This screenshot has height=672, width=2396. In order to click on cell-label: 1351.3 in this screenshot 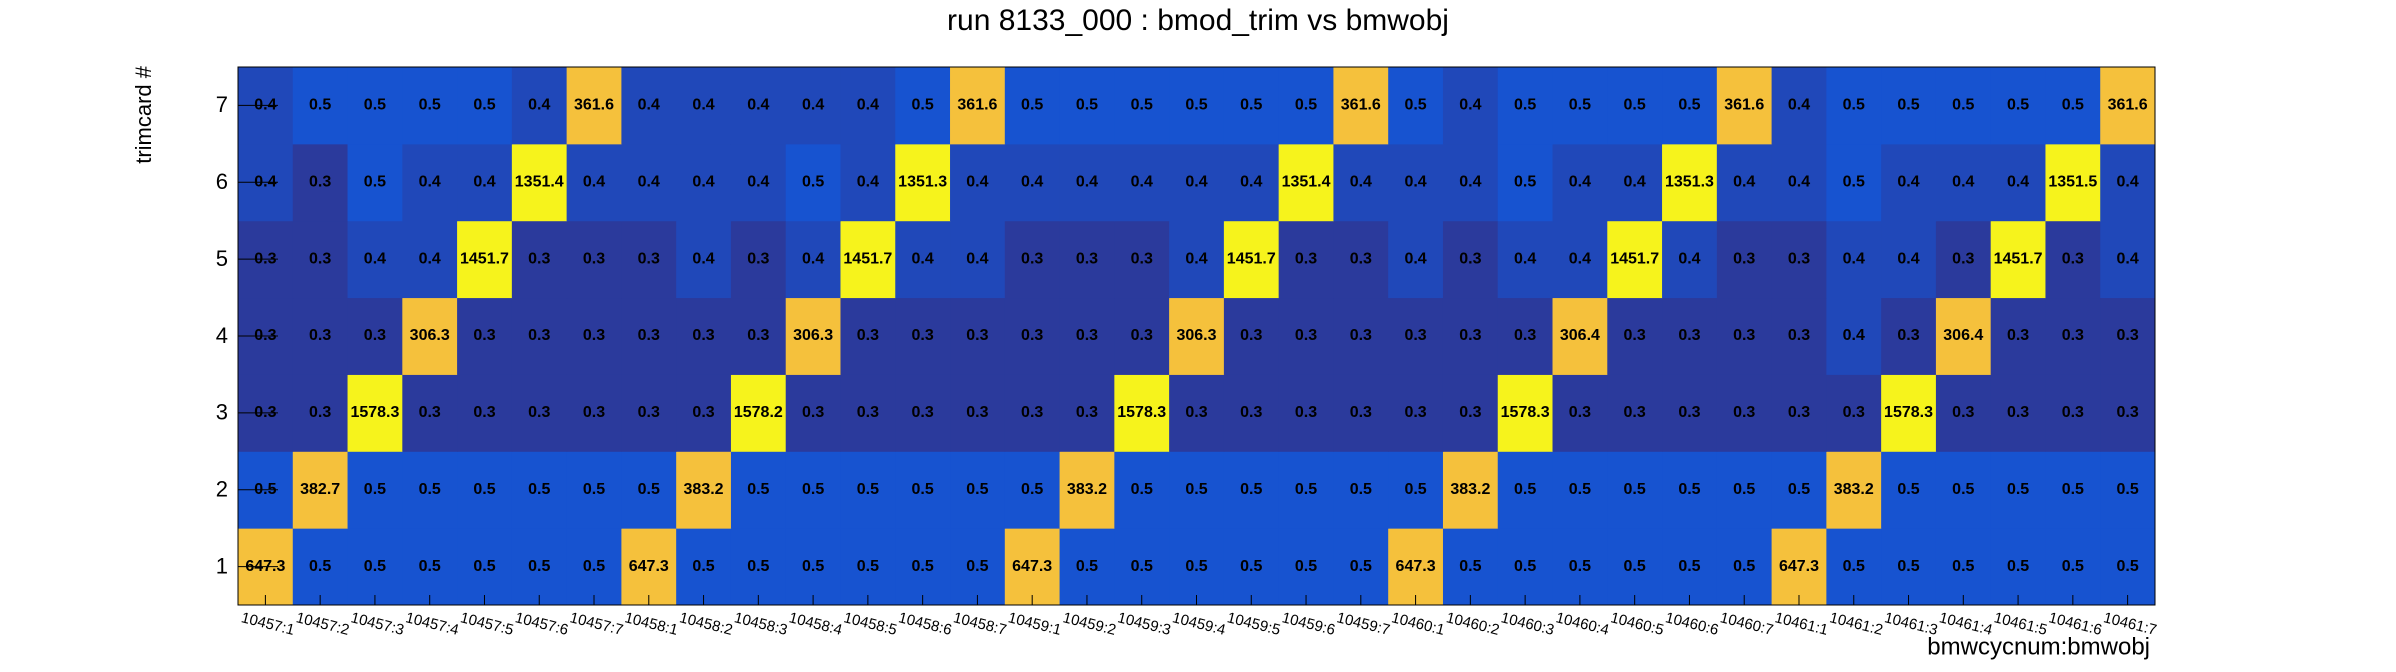, I will do `click(922, 182)`.